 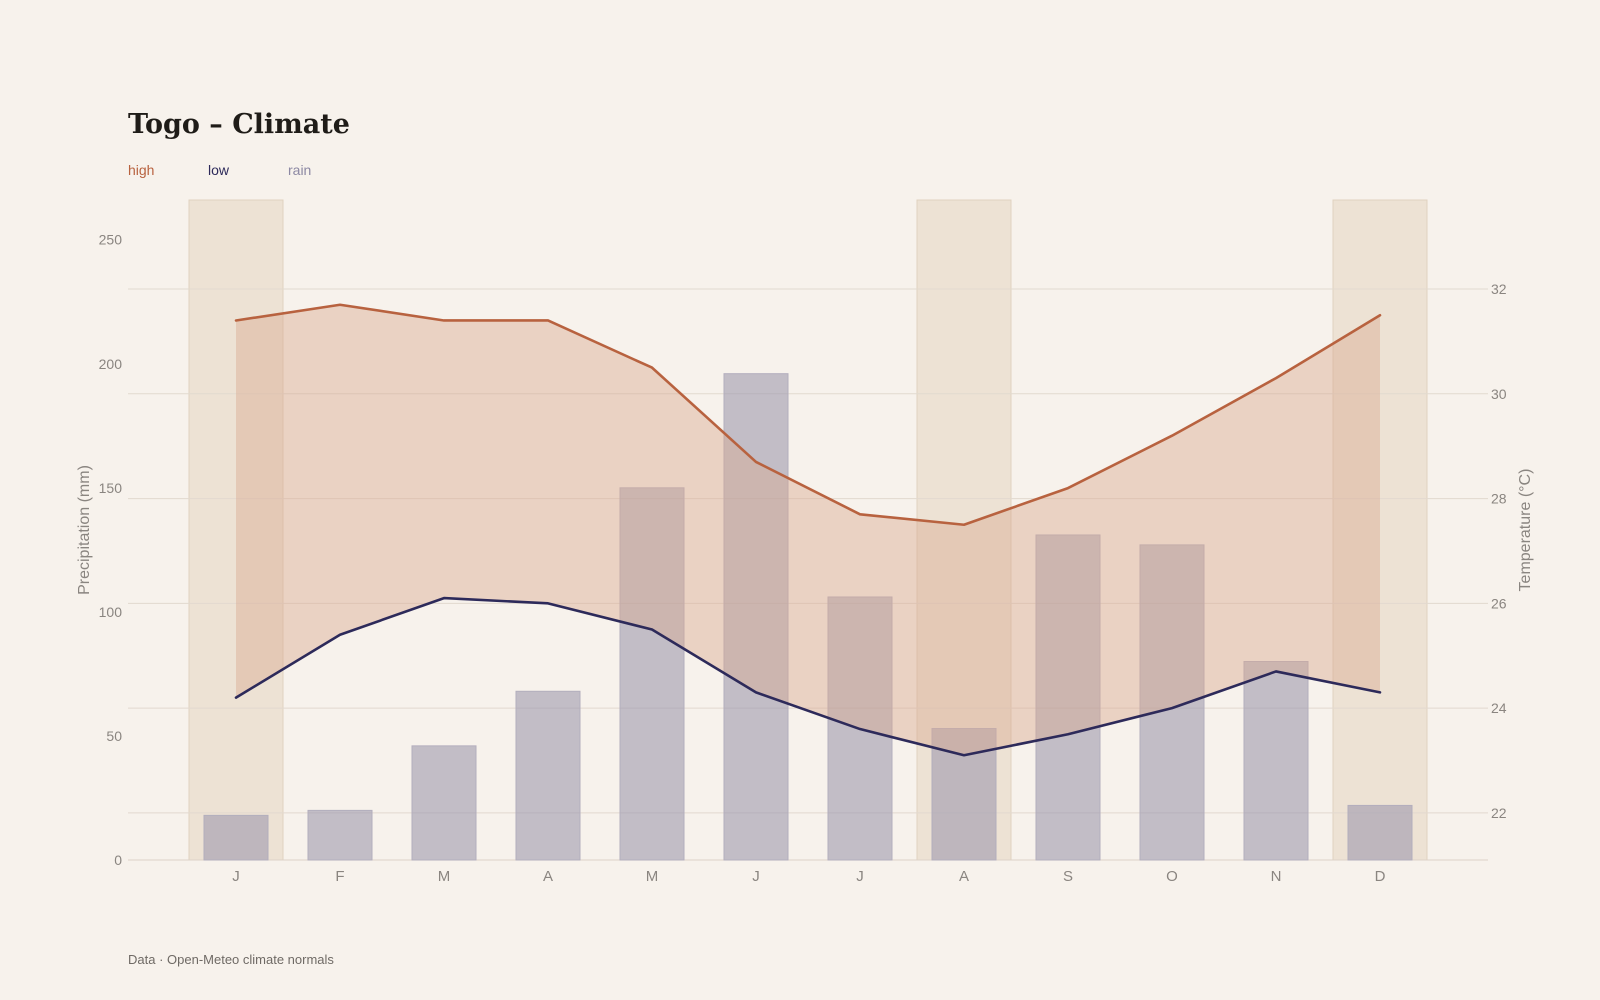 What do you see at coordinates (1499, 708) in the screenshot?
I see `right-tick-24: 24` at bounding box center [1499, 708].